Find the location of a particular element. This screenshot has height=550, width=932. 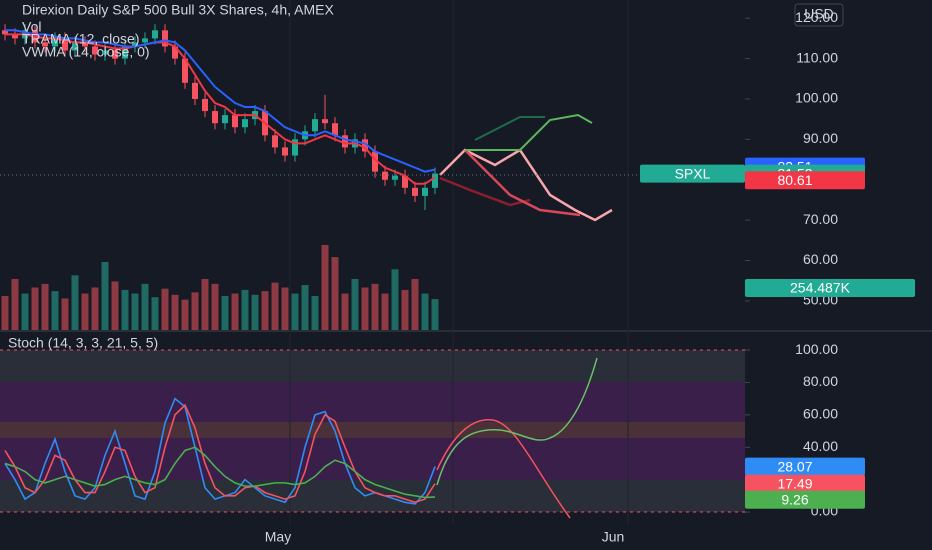

oversold-band is located at coordinates (372, 496).